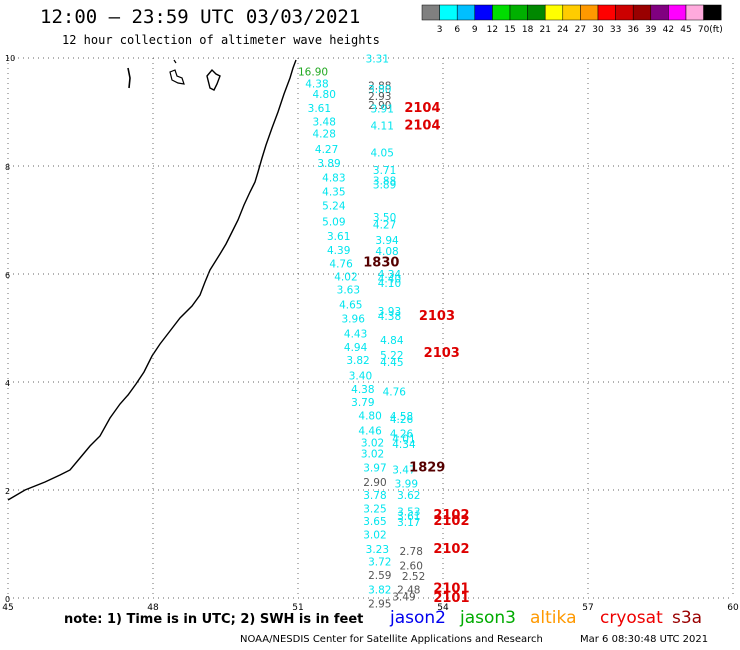  Describe the element at coordinates (7, 491) in the screenshot. I see `y-tick-label: 2` at that location.